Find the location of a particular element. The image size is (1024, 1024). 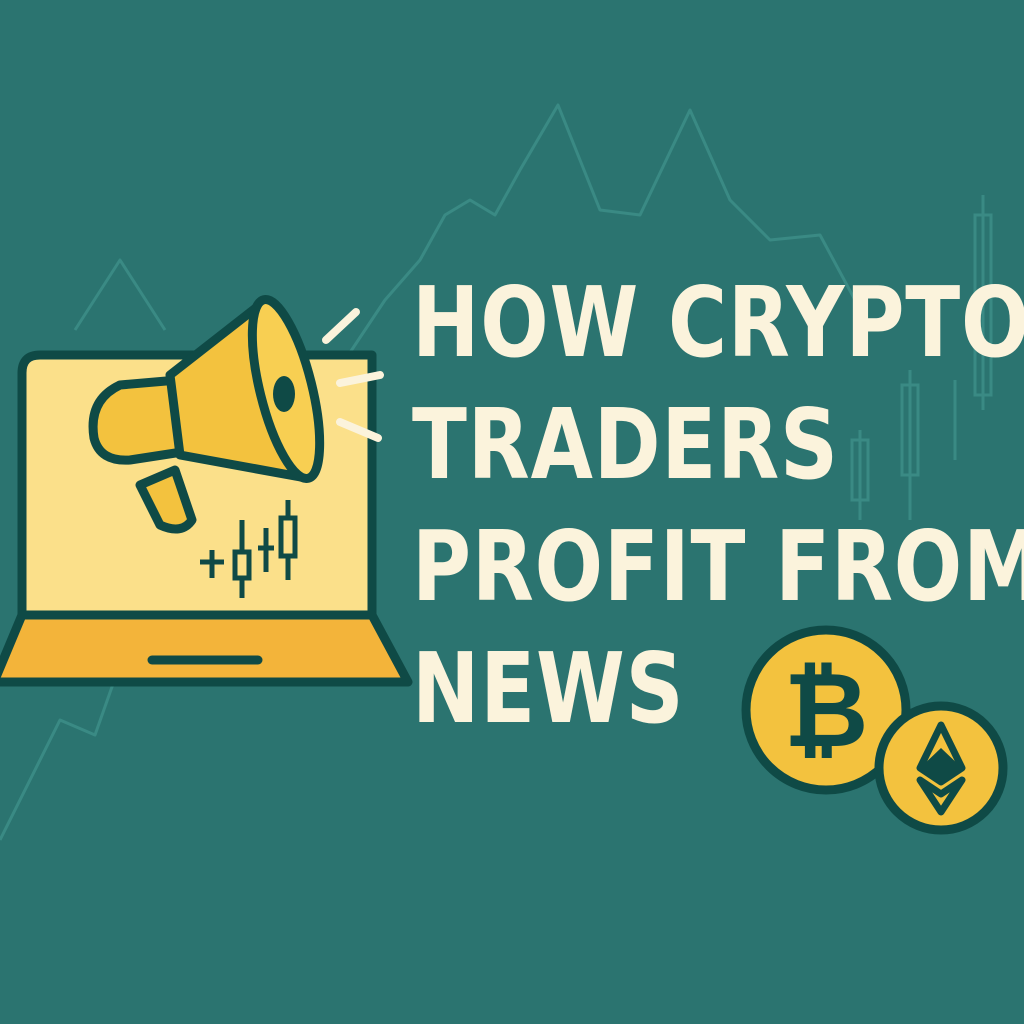

megaphone-icon is located at coordinates (236, 414).